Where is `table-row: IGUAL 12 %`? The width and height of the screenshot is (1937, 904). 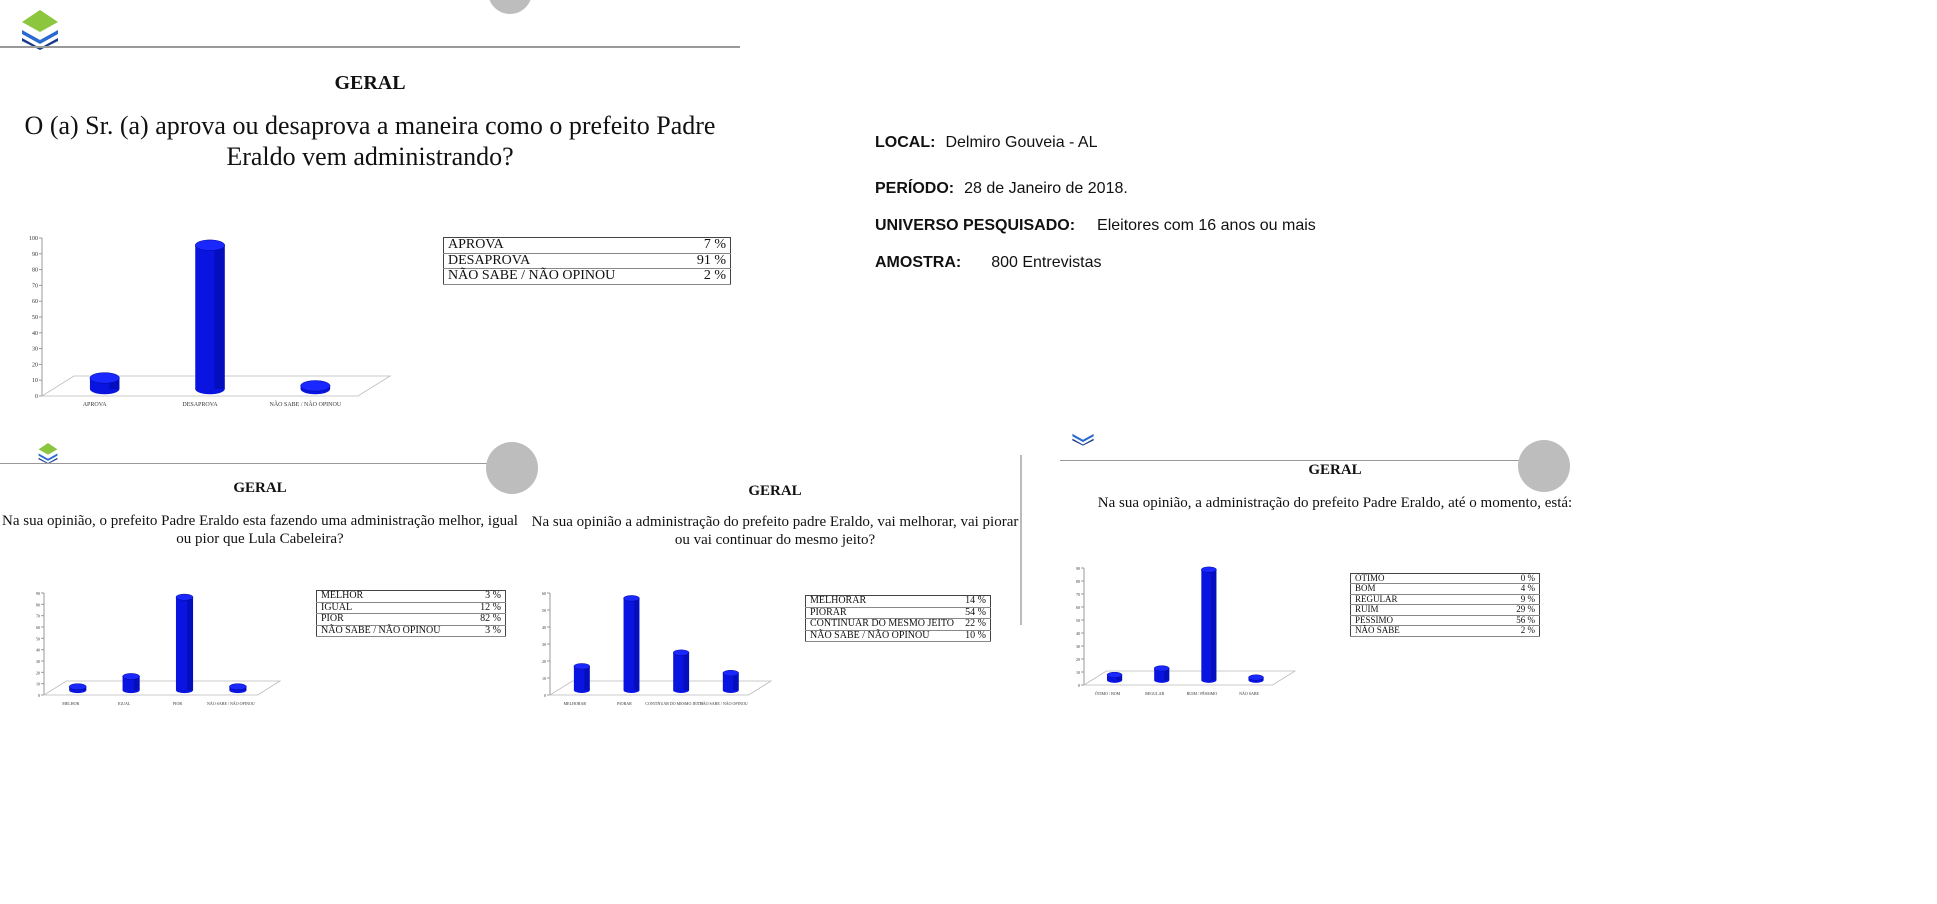
table-row: IGUAL 12 % is located at coordinates (411, 608).